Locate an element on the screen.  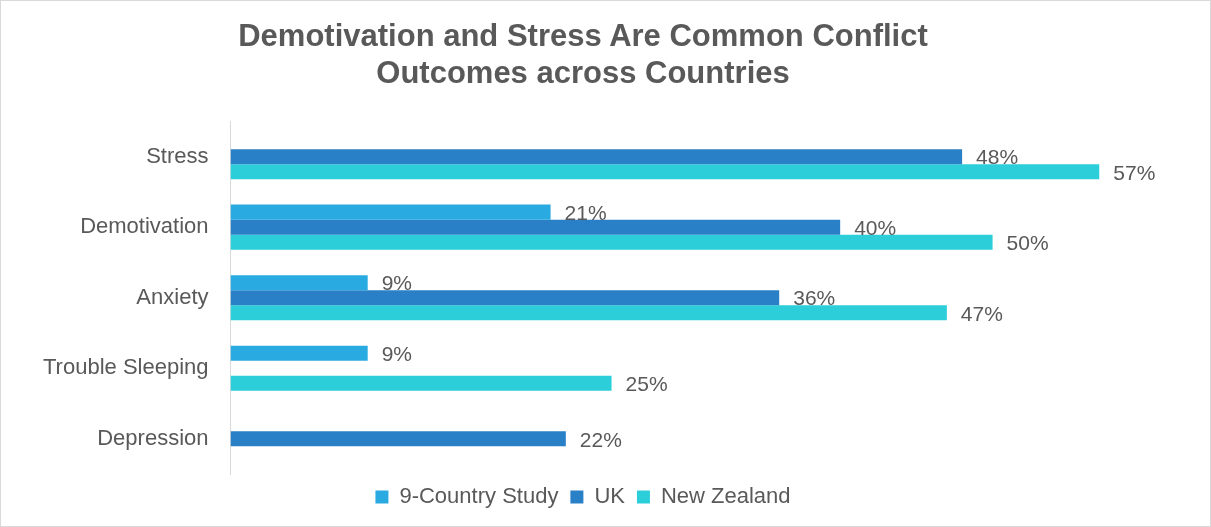
legend-label: 9-Country Study is located at coordinates (479, 496).